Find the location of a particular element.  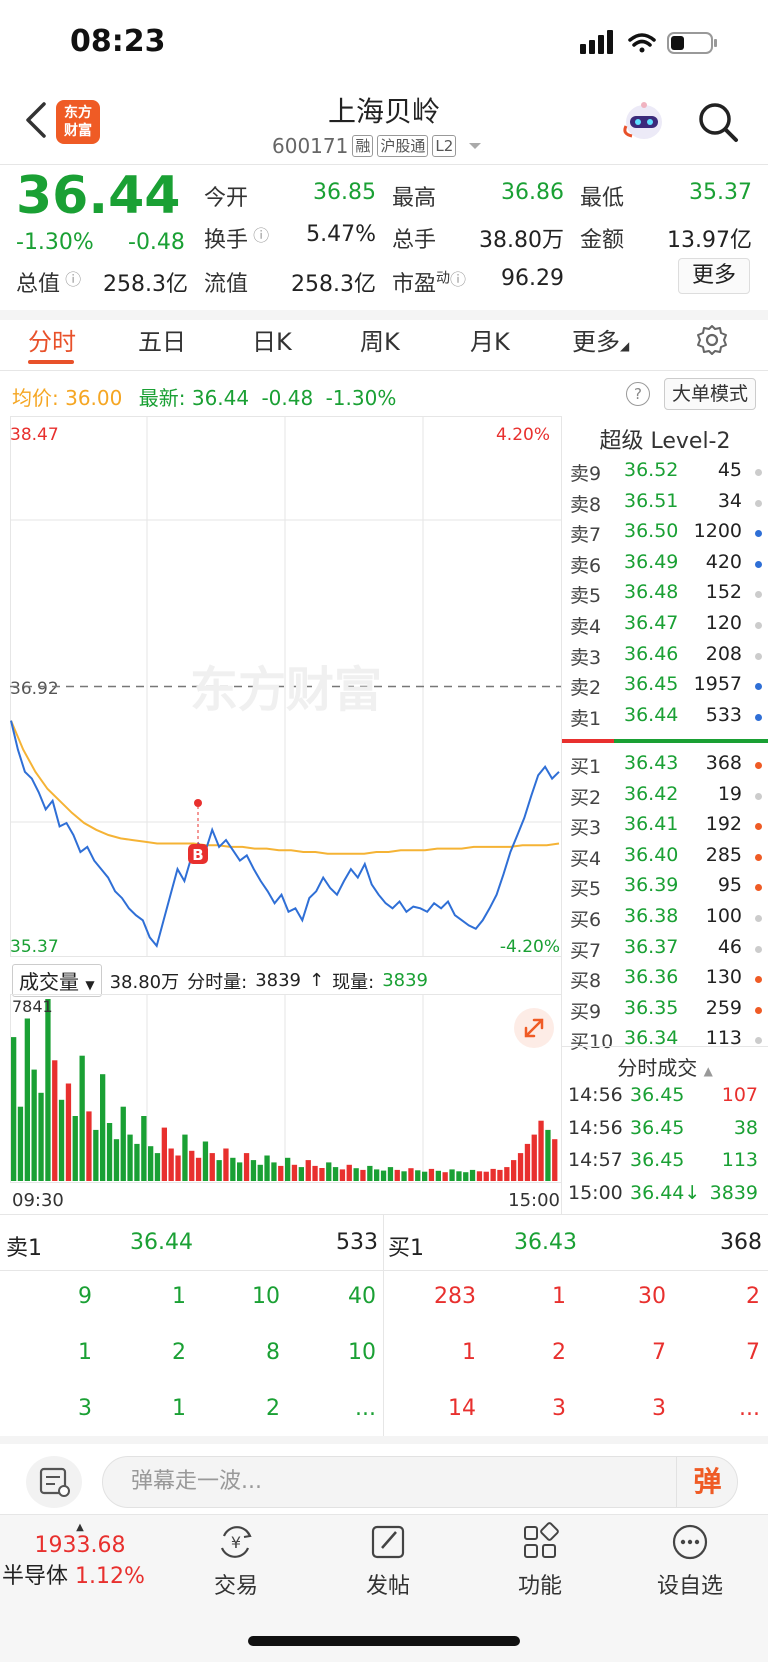

ask-level-row: 卖9 36.52 45 is located at coordinates (665, 474).